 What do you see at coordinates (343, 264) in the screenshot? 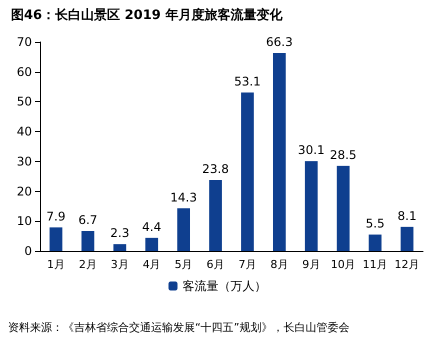
I see `x-tick-label: 10月` at bounding box center [343, 264].